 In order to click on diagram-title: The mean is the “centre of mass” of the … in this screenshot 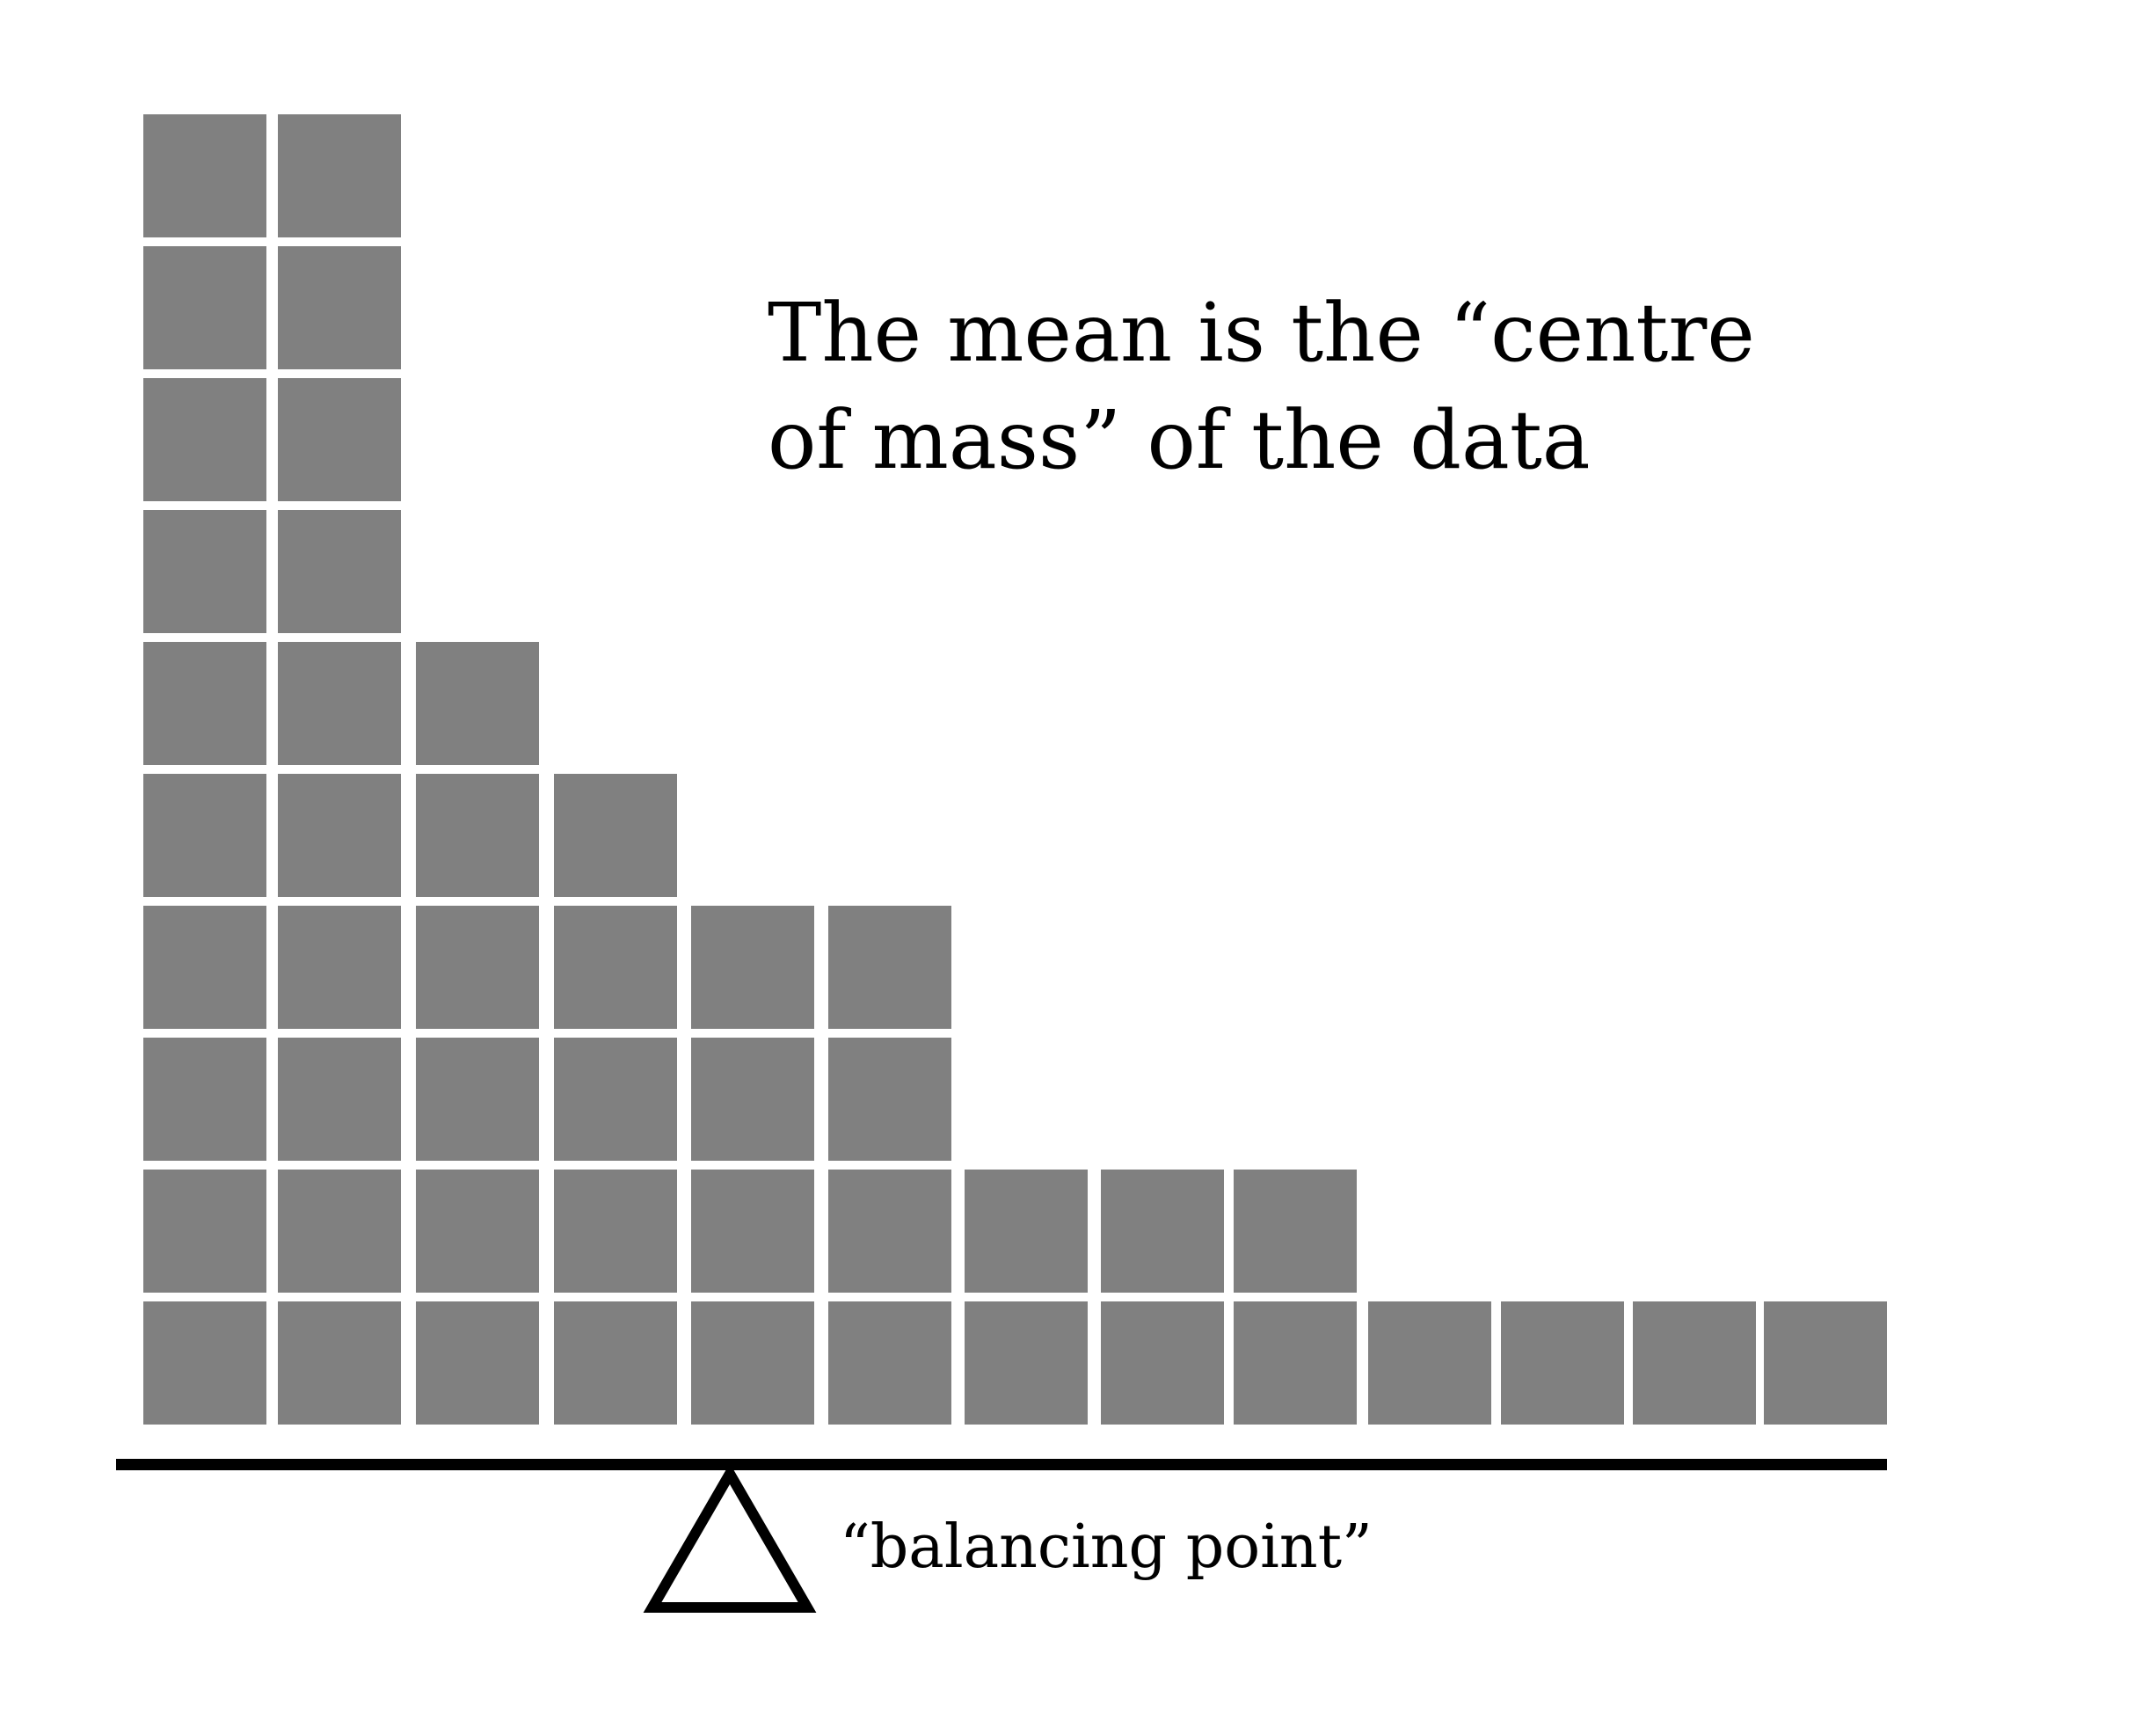, I will do `click(1339, 387)`.